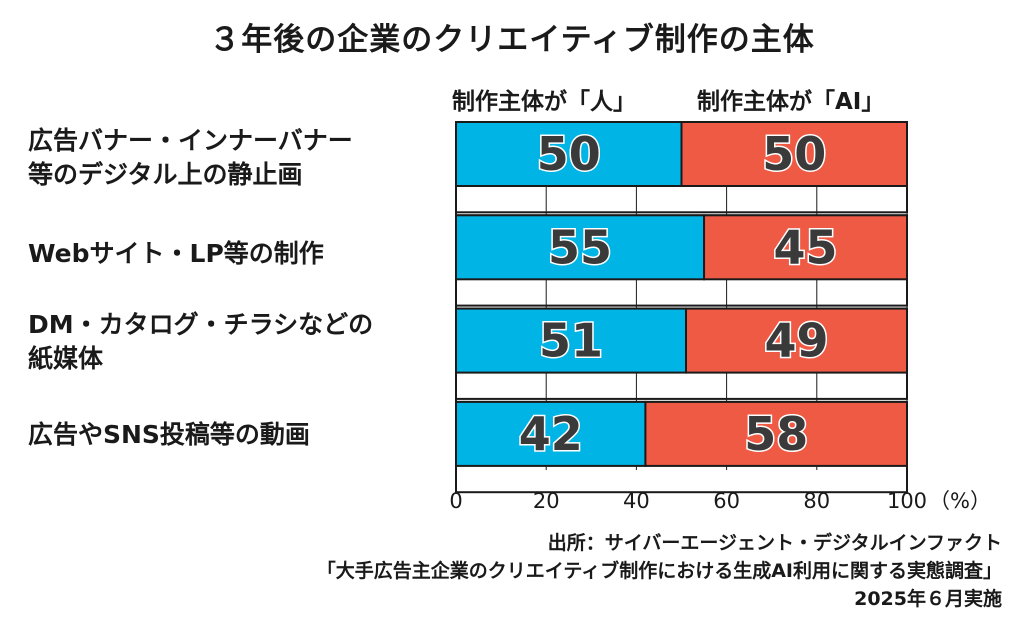 This screenshot has height=630, width=1024. I want to click on source-line-3: 2025年６月実施, so click(928, 599).